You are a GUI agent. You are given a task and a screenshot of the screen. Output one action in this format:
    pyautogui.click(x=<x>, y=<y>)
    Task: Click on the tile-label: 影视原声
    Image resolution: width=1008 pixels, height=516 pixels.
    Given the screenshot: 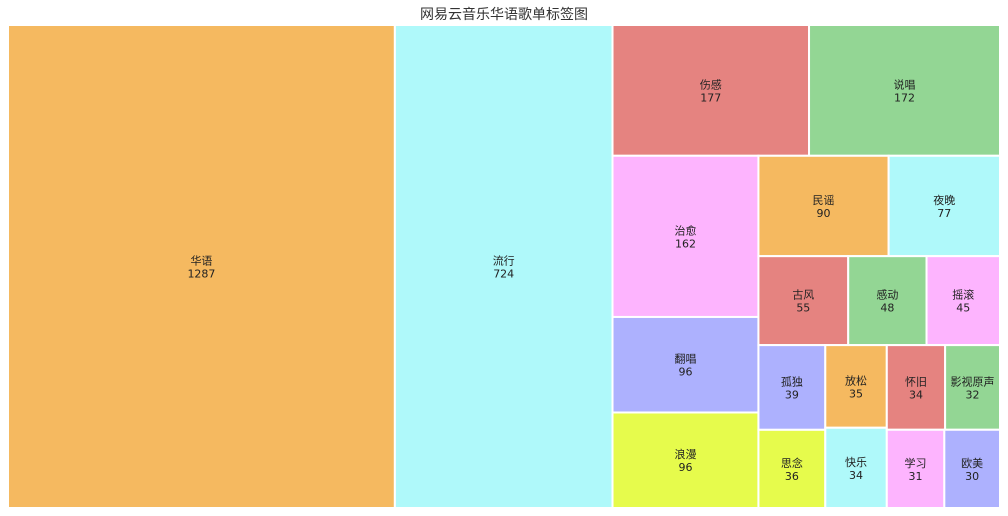 What is the action you would take?
    pyautogui.click(x=973, y=381)
    